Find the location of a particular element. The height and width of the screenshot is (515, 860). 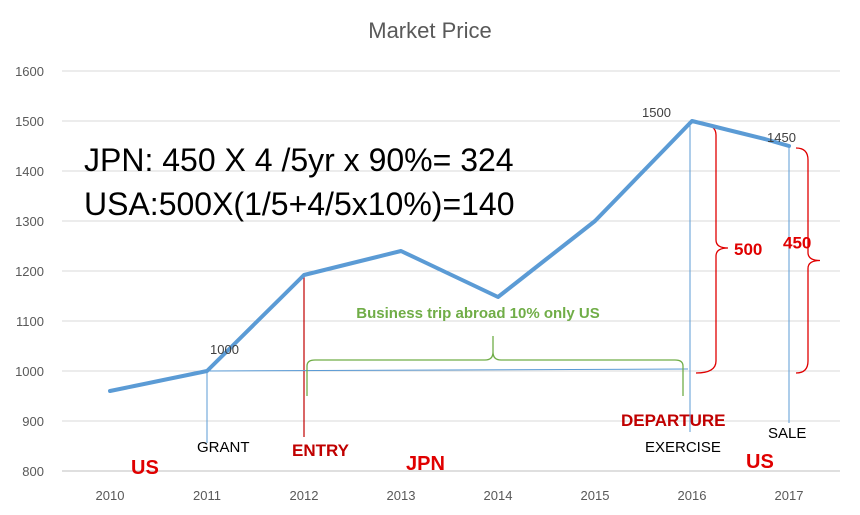

y-tick-label: 1200 is located at coordinates (29, 271).